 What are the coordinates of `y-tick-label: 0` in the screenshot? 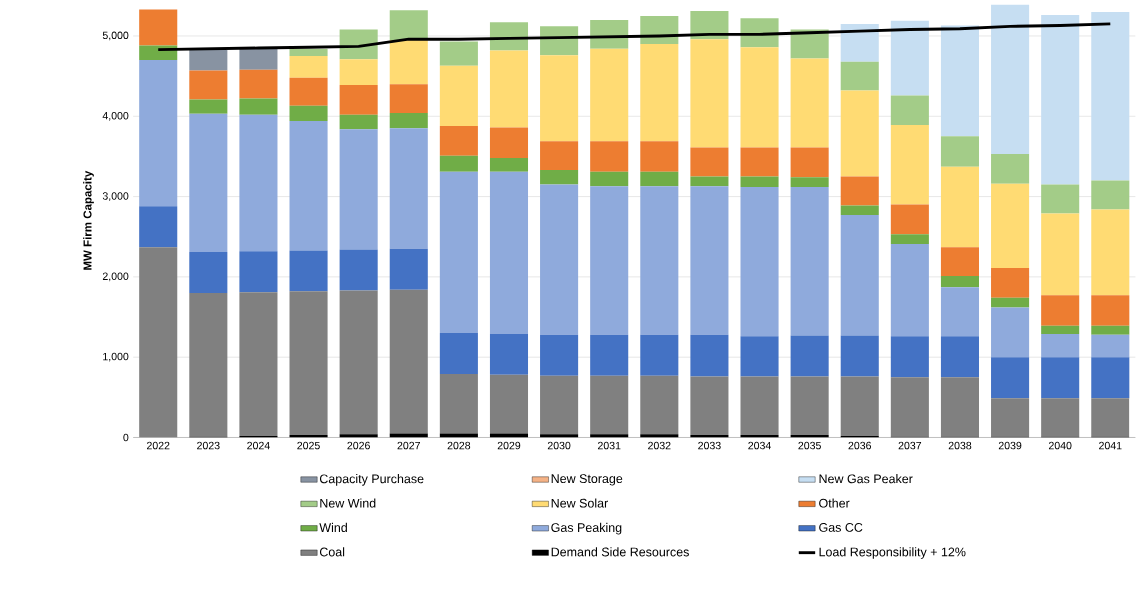 It's located at (126, 437).